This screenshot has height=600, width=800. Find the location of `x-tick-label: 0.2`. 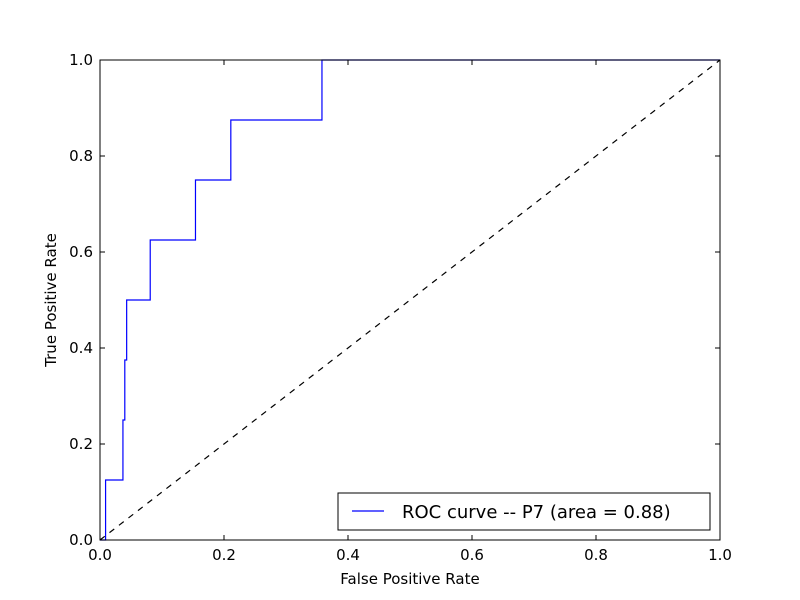

x-tick-label: 0.2 is located at coordinates (224, 555).